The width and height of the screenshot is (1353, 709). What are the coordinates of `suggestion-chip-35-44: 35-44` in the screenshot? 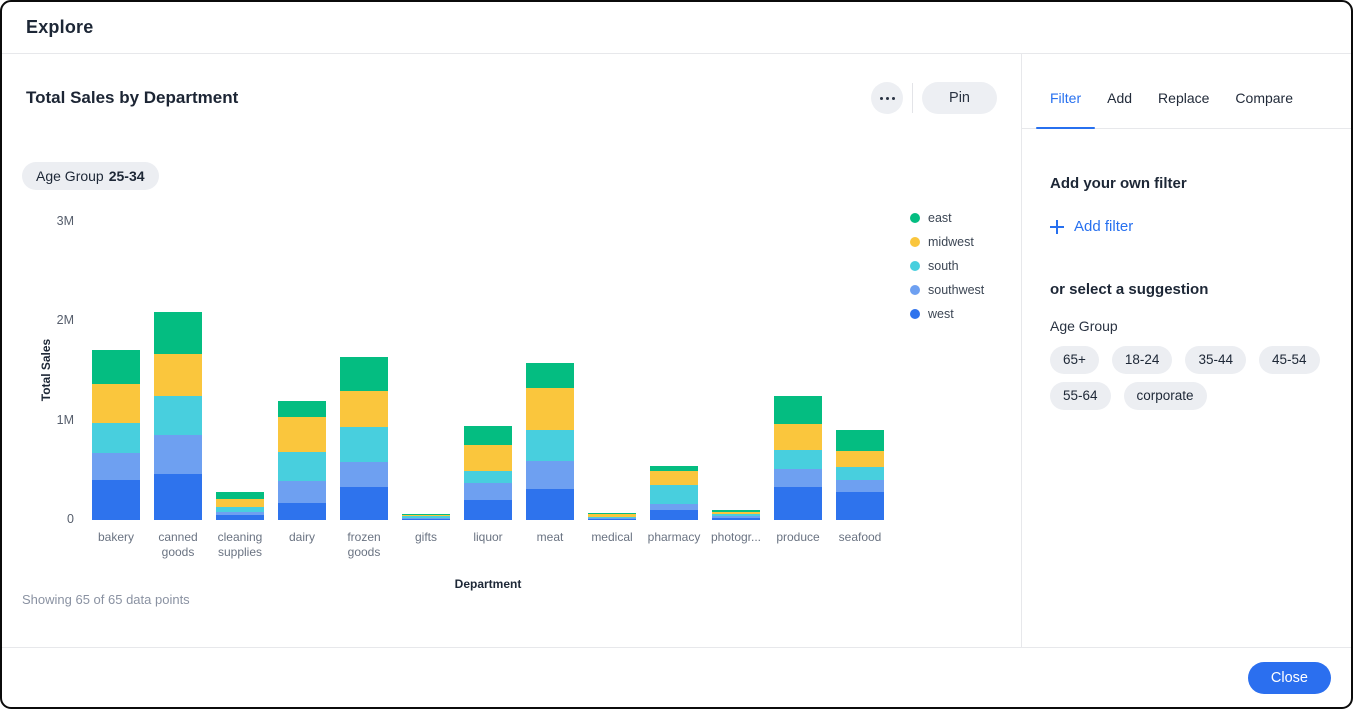 It's located at (1215, 359).